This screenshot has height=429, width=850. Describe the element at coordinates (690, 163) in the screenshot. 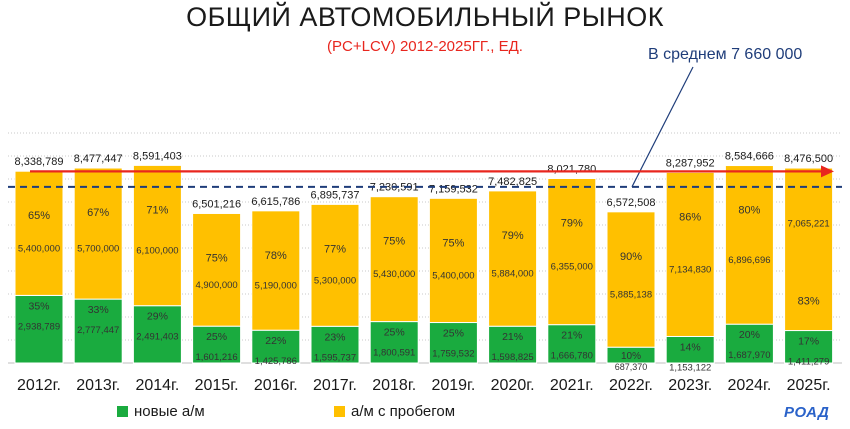

I see `total-label: 8,287,952` at that location.